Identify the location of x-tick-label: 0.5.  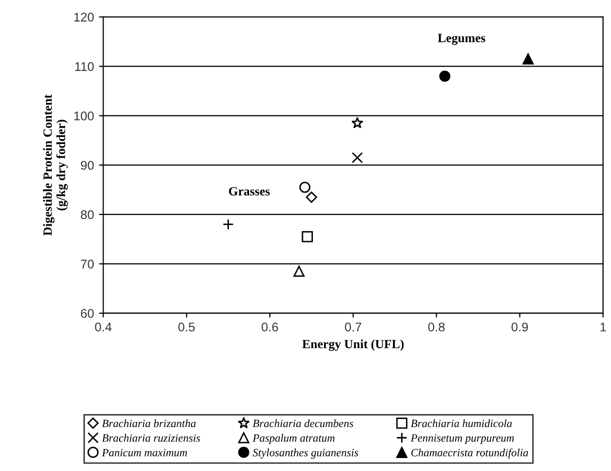
(186, 327).